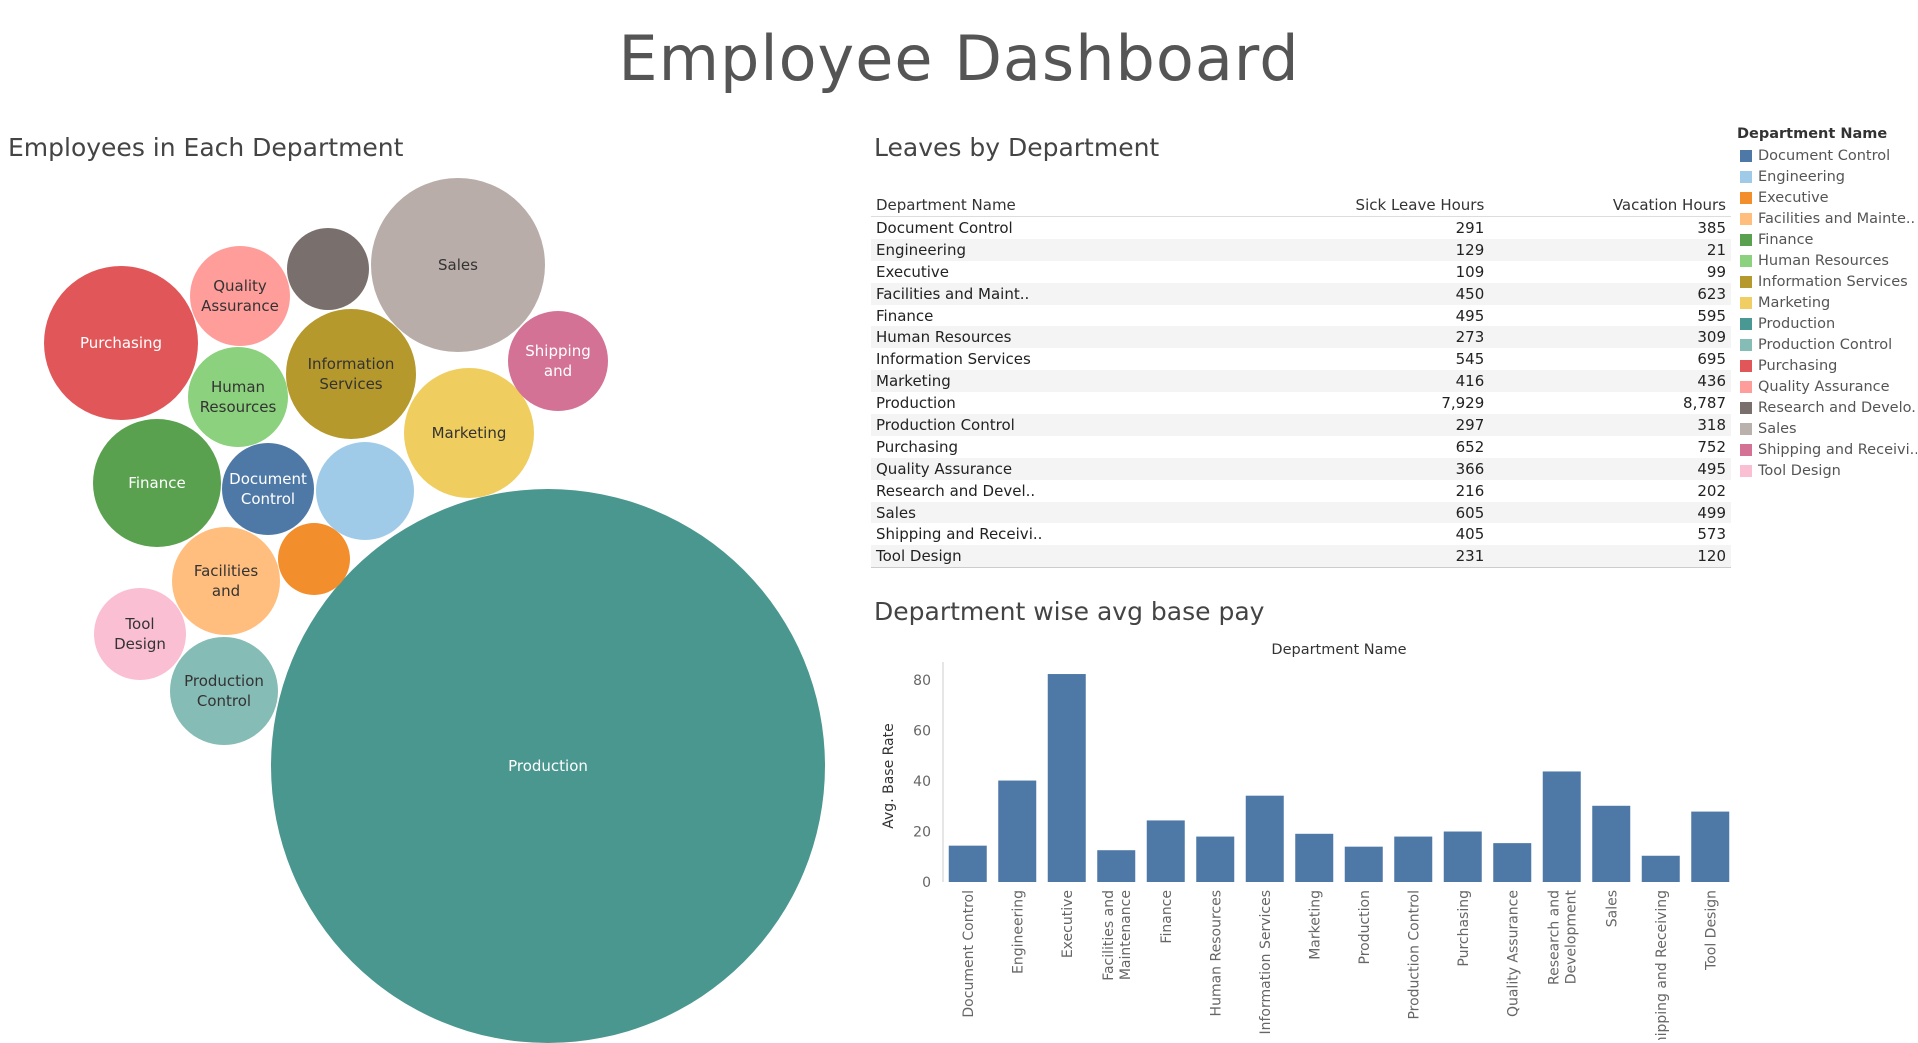  What do you see at coordinates (157, 483) in the screenshot?
I see `bubble-finance: Finance` at bounding box center [157, 483].